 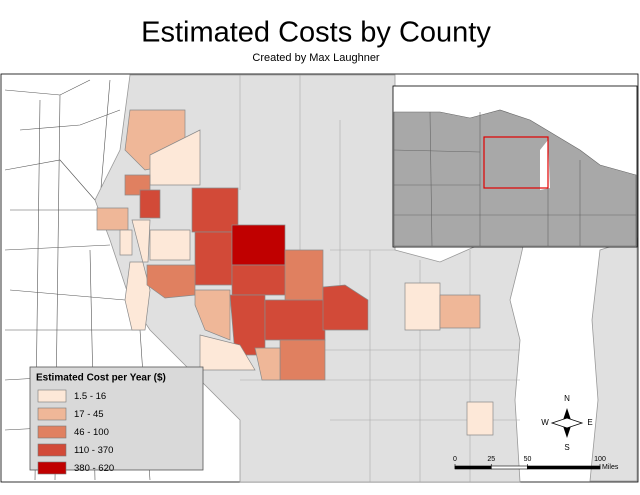 I want to click on scale-label: 50, so click(x=528, y=459).